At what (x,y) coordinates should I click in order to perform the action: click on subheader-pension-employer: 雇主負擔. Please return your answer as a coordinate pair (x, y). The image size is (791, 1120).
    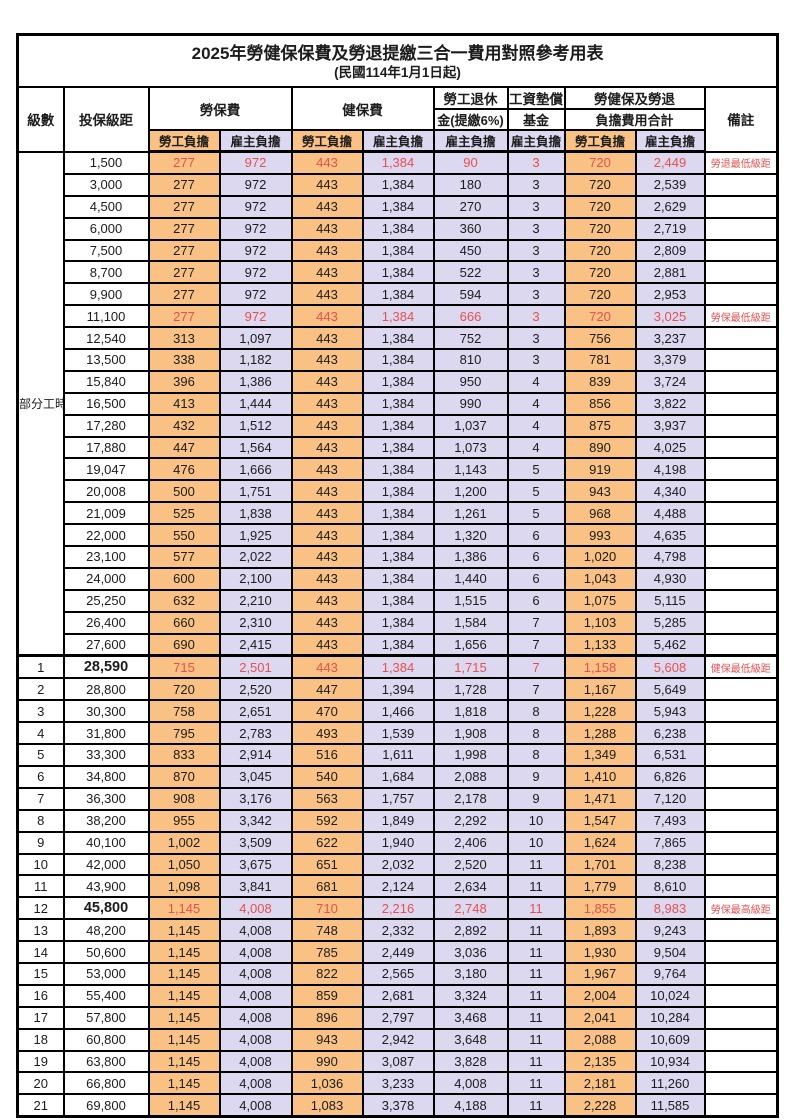
    Looking at the image, I should click on (470, 141).